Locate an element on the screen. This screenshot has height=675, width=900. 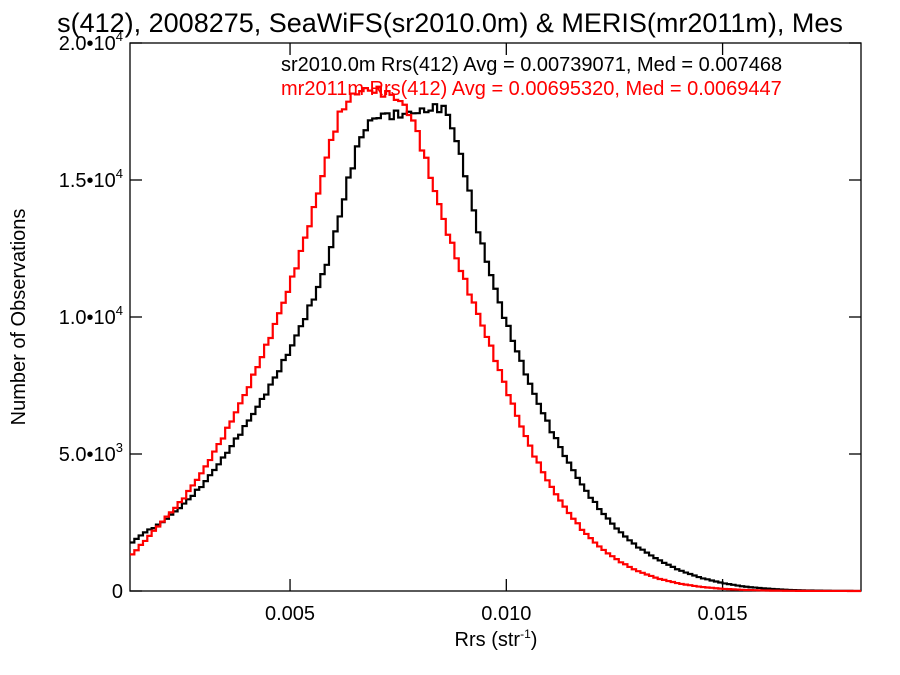
y-axis-label: Number of Observations is located at coordinates (19, 317).